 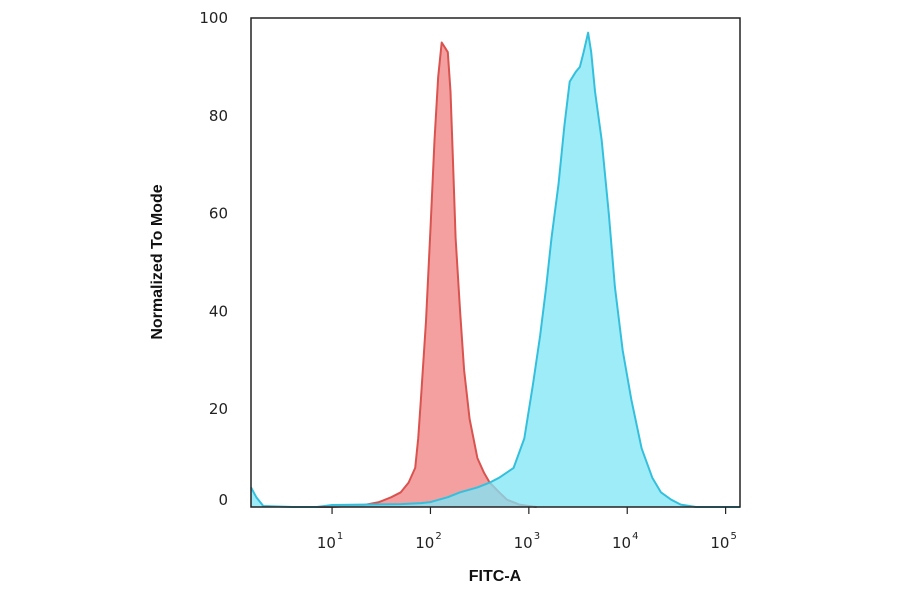 I want to click on y-tick-label: 0, so click(x=223, y=500).